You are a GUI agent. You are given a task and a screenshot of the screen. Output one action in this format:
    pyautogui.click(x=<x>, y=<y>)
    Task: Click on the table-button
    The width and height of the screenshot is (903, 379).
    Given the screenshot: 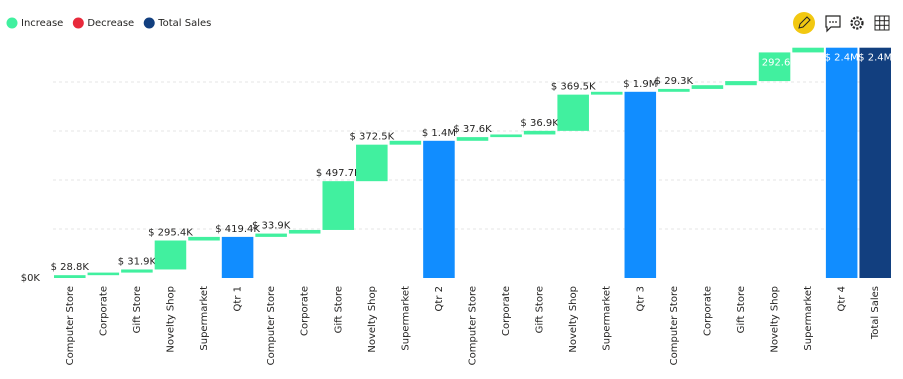 What is the action you would take?
    pyautogui.click(x=882, y=23)
    